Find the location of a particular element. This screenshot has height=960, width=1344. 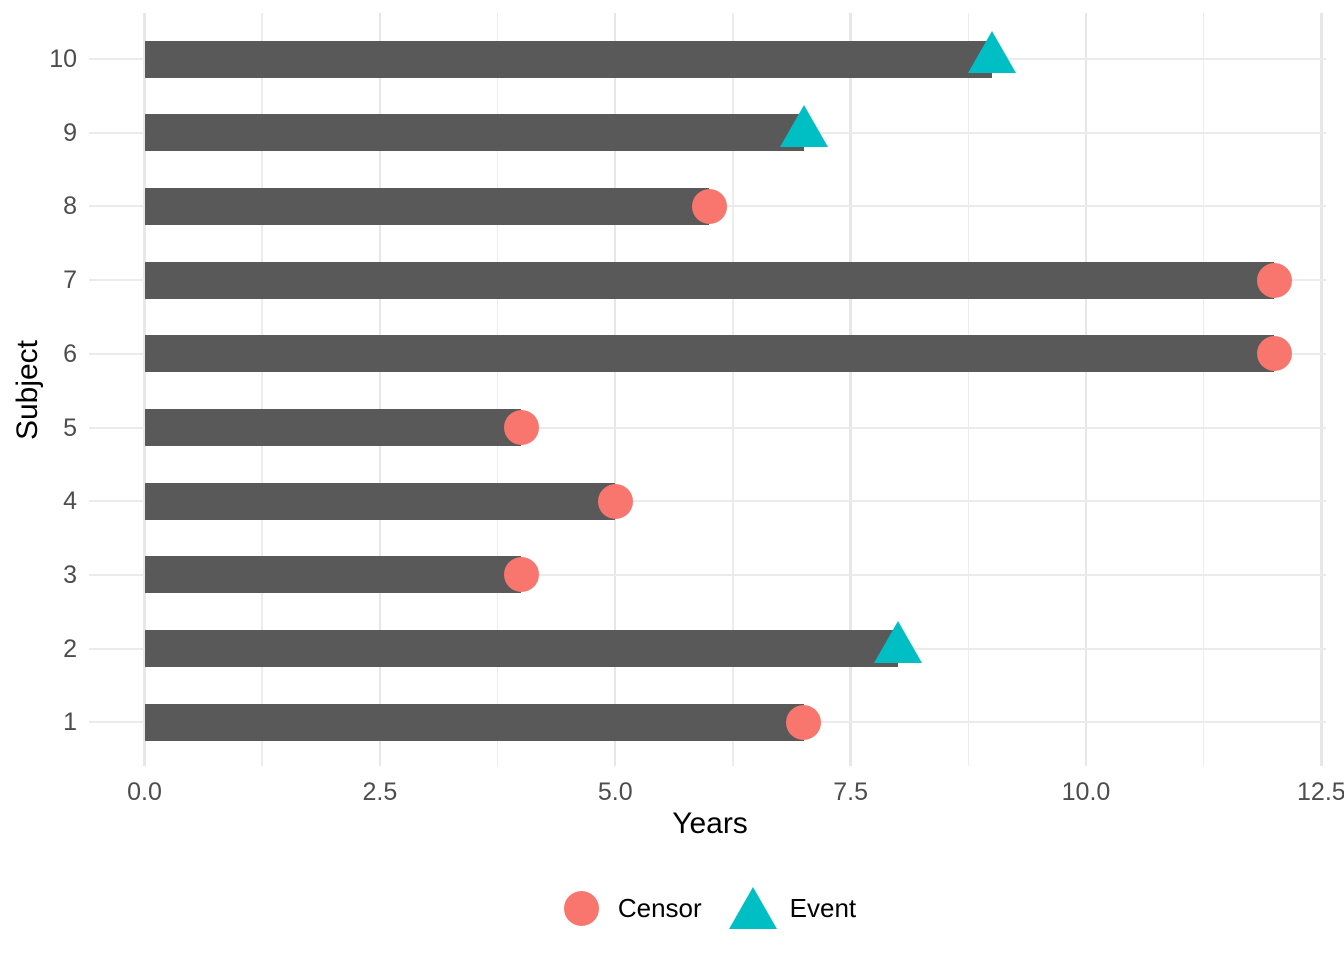

y-tick-label: 9 is located at coordinates (70, 132).